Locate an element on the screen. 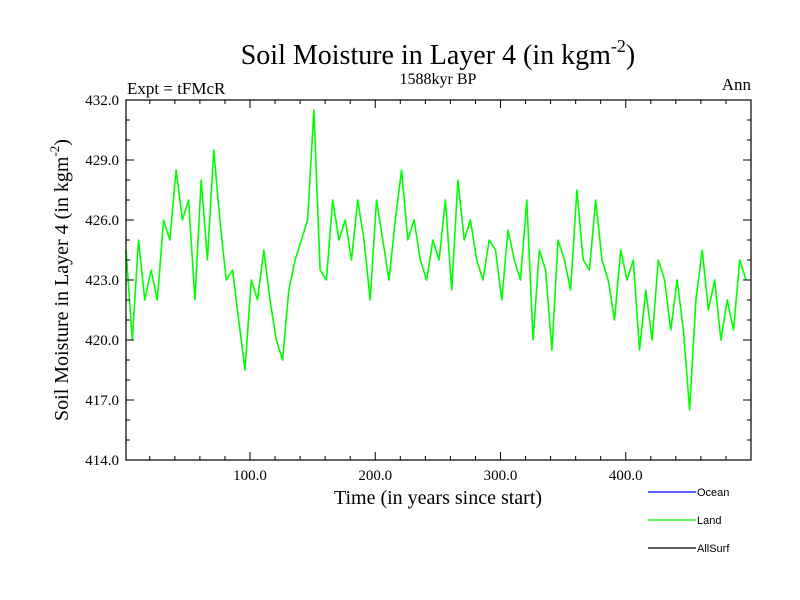 The image size is (800, 600). legend: Ocean Land AllSurf is located at coordinates (689, 521).